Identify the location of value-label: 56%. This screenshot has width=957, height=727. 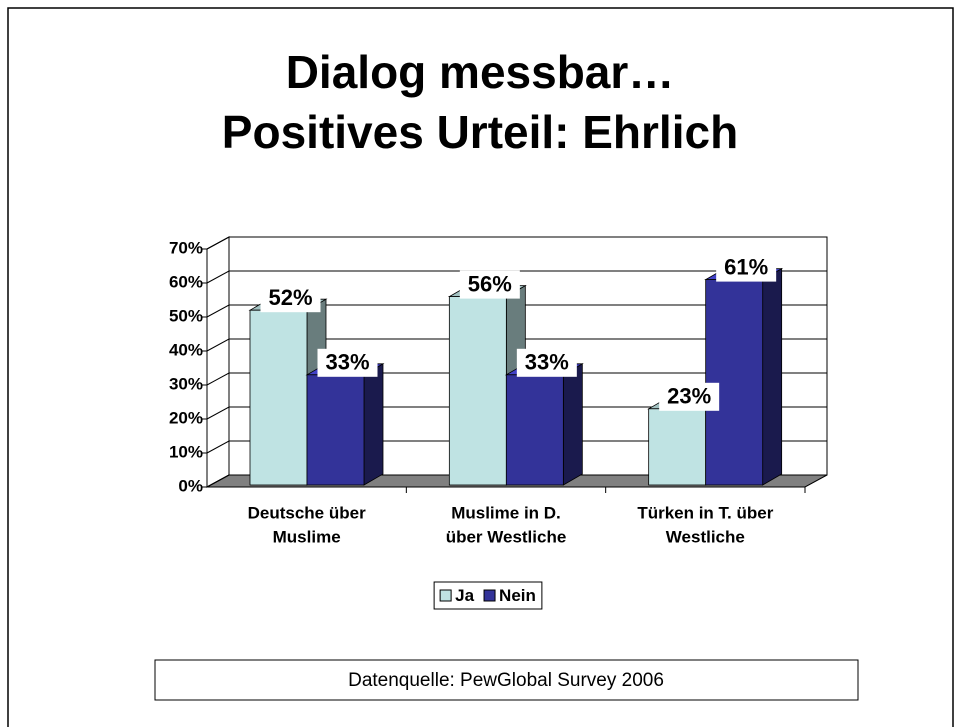
(490, 283).